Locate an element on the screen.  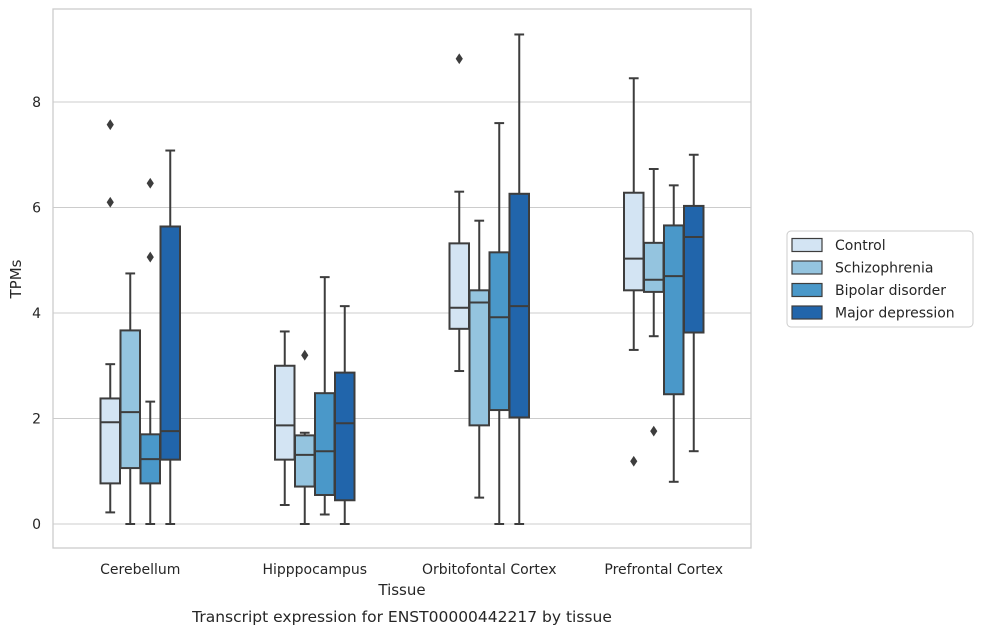
legend-label: Bipolar disorder is located at coordinates (890, 291).